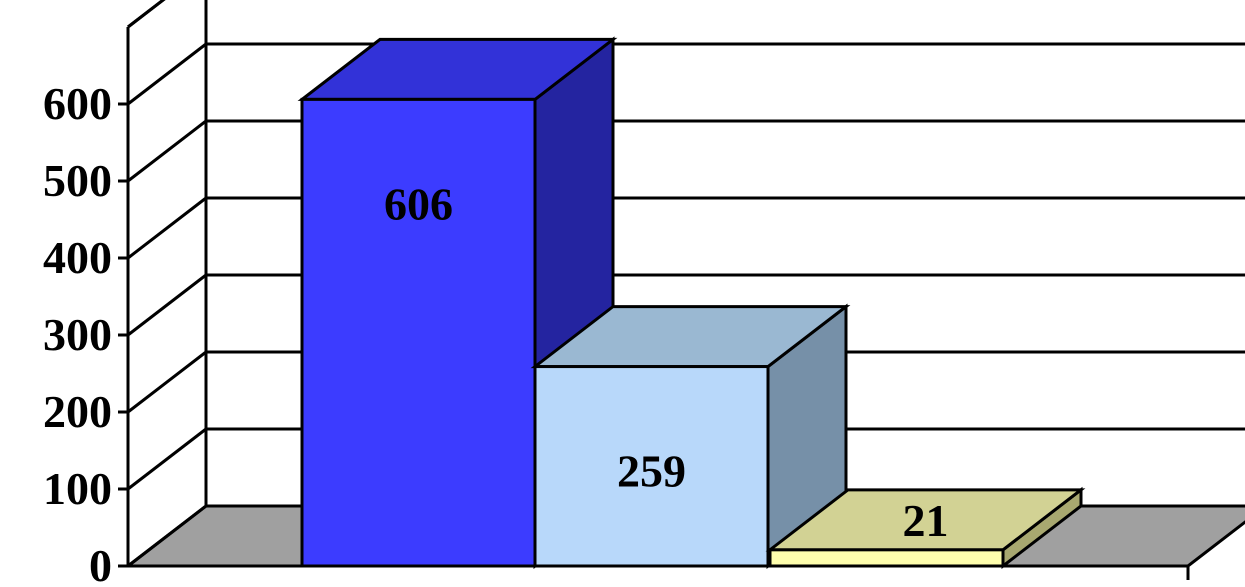  I want to click on y-tick-label: 500, so click(77, 180).